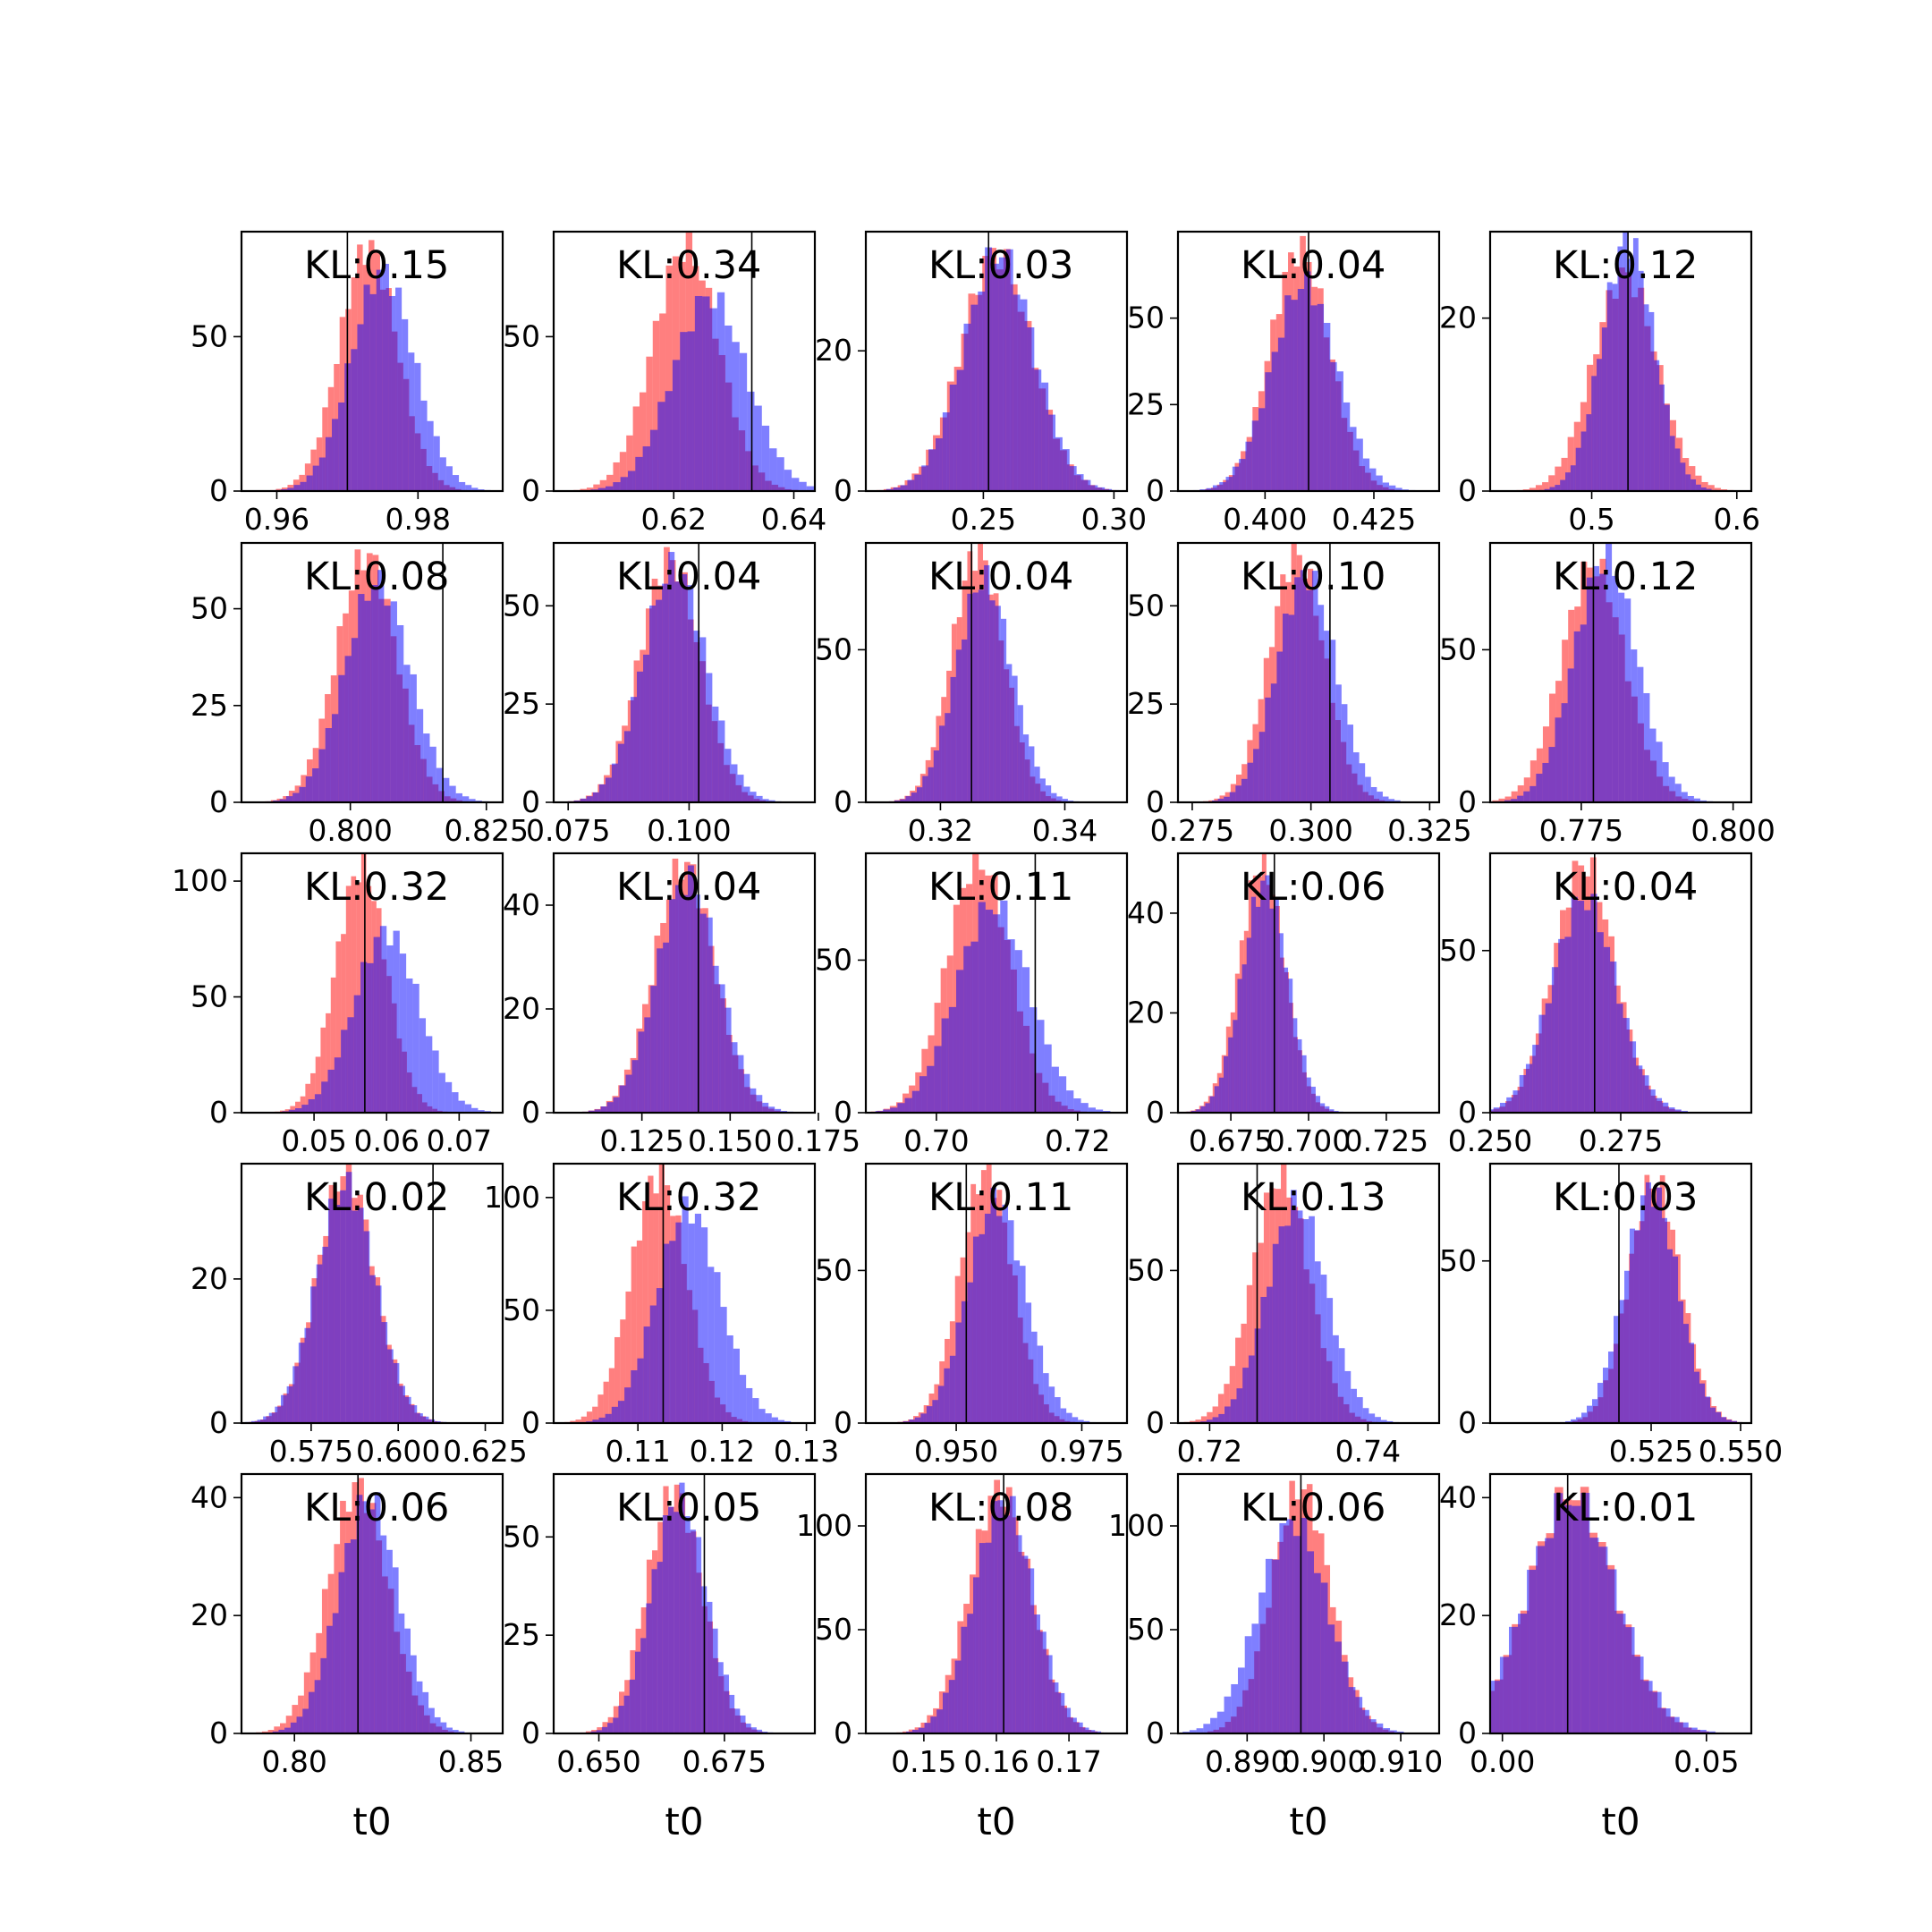  Describe the element at coordinates (722, 1451) in the screenshot. I see `x-tick-label: 0.12` at that location.